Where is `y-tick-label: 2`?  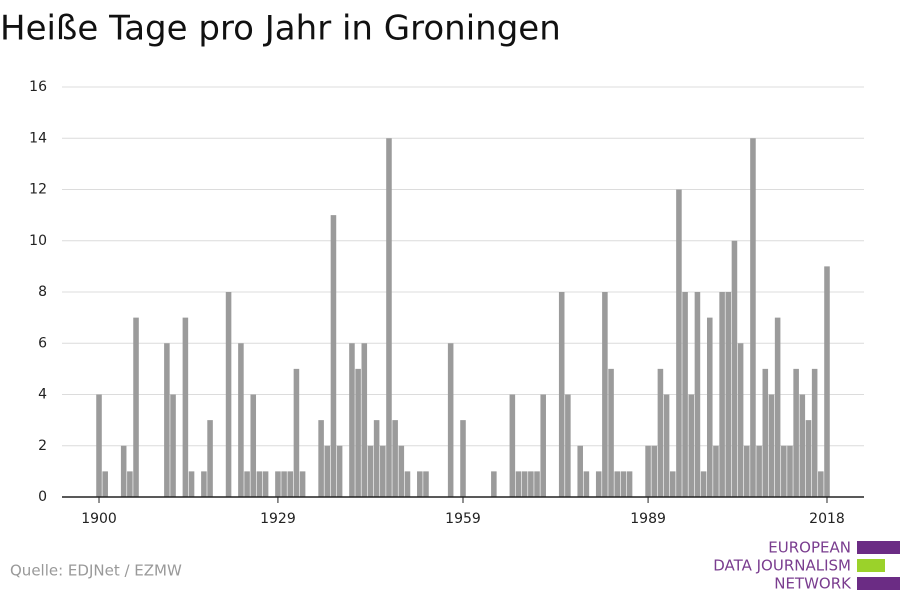 y-tick-label: 2 is located at coordinates (42, 446).